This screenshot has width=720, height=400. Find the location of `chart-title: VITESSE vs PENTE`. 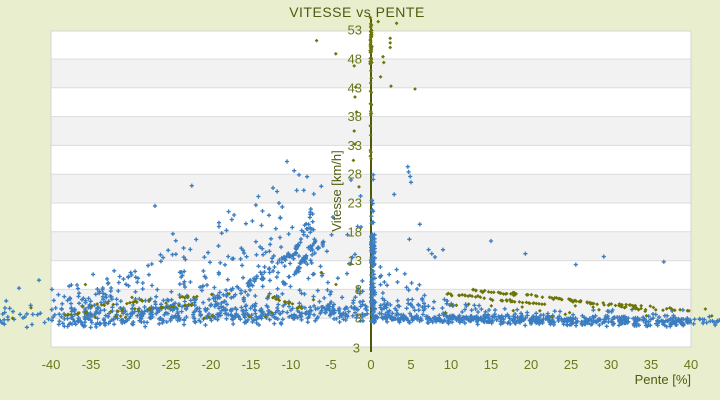

chart-title: VITESSE vs PENTE is located at coordinates (357, 12).